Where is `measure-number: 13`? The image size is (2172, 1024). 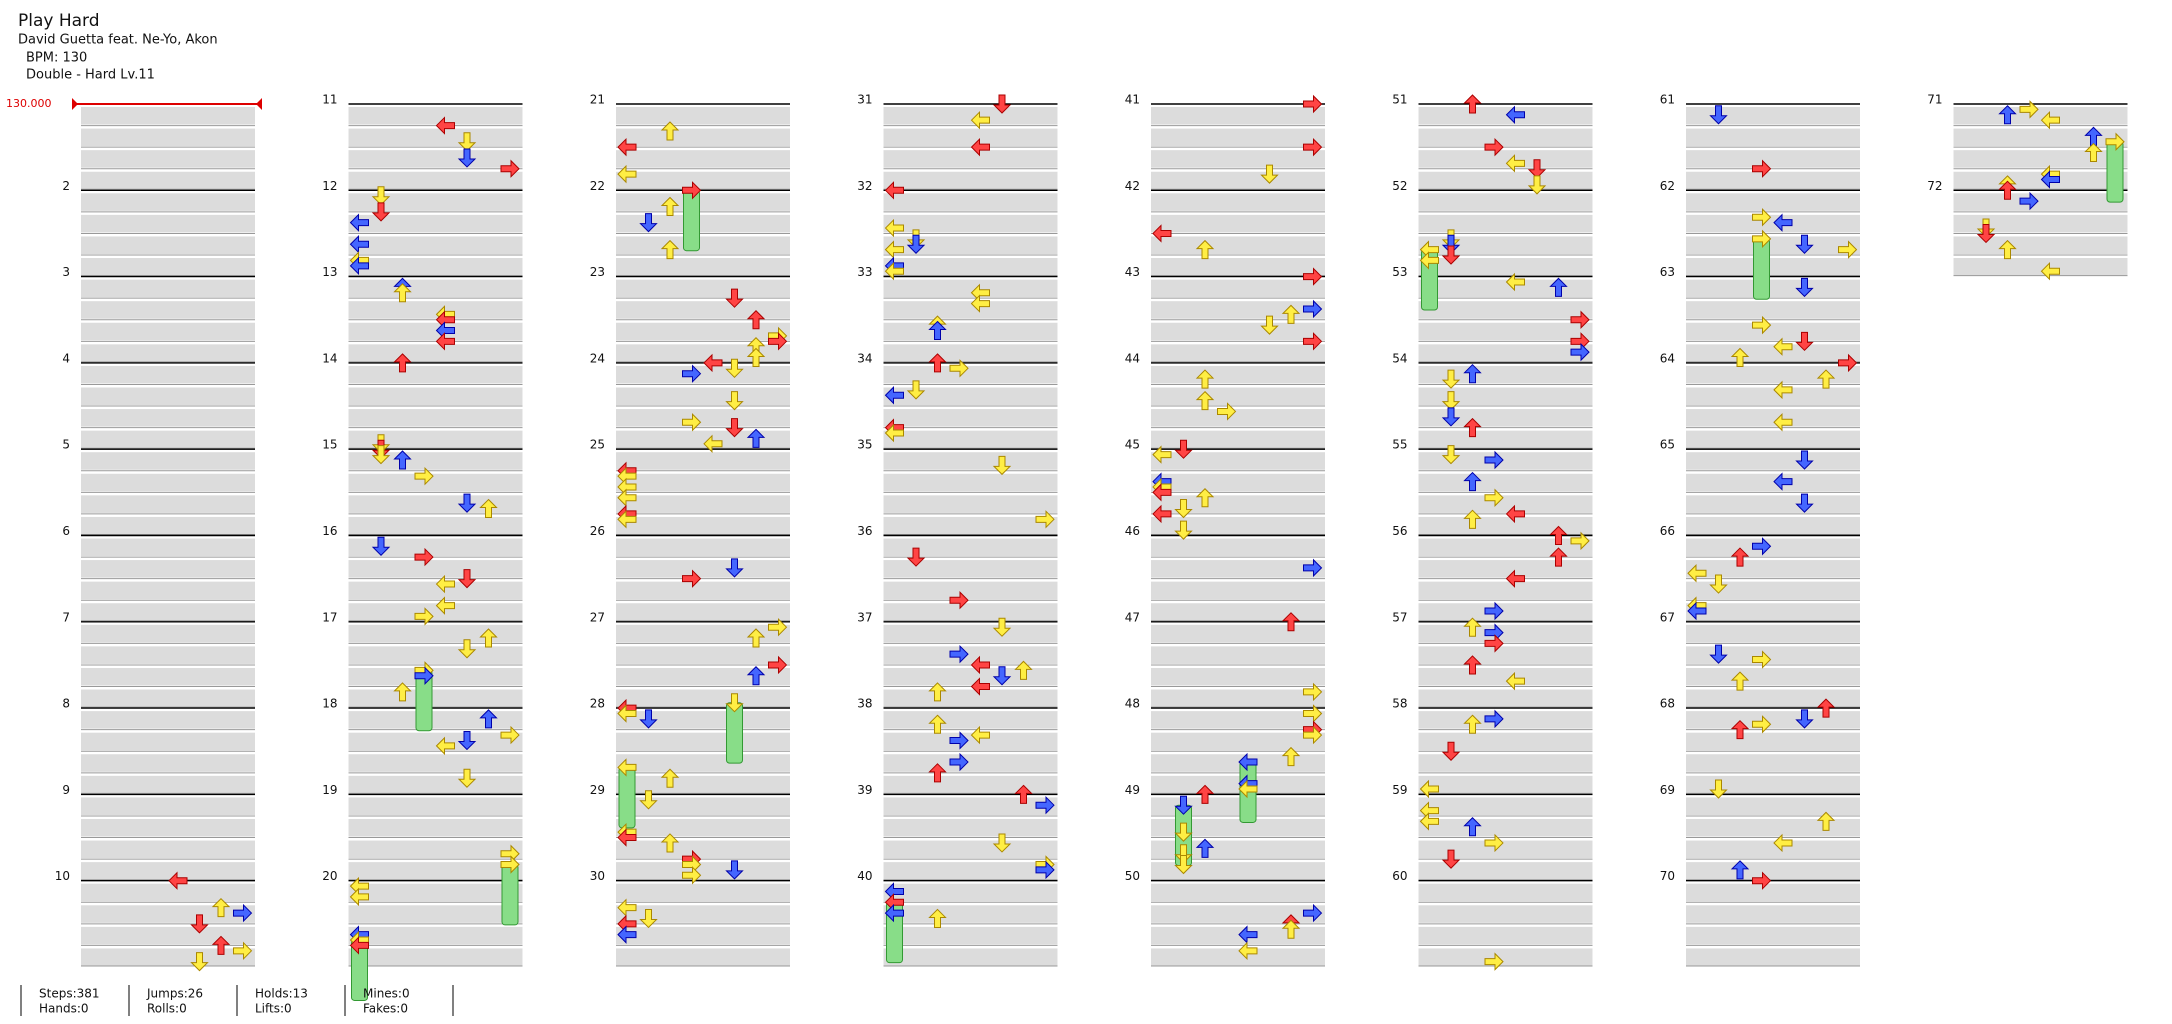
measure-number: 13 is located at coordinates (329, 272).